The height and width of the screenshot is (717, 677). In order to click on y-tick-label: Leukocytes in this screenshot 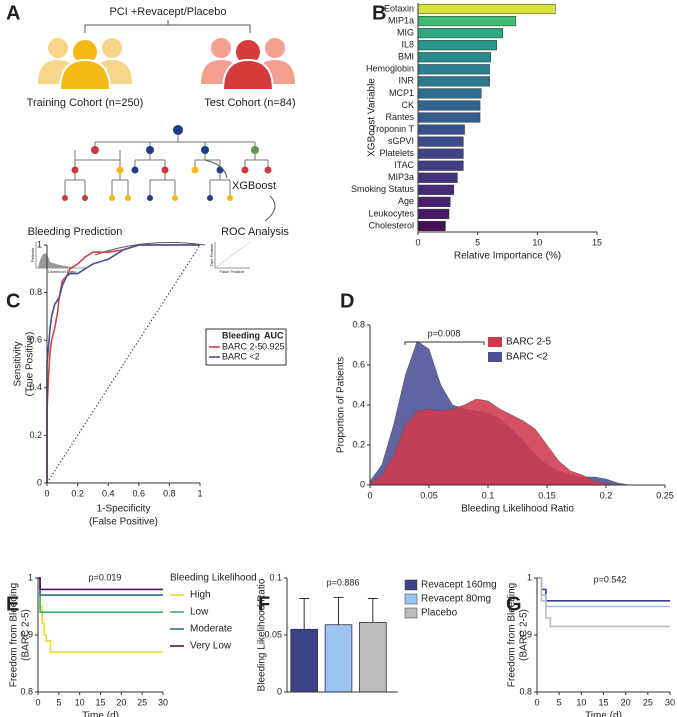, I will do `click(391, 213)`.